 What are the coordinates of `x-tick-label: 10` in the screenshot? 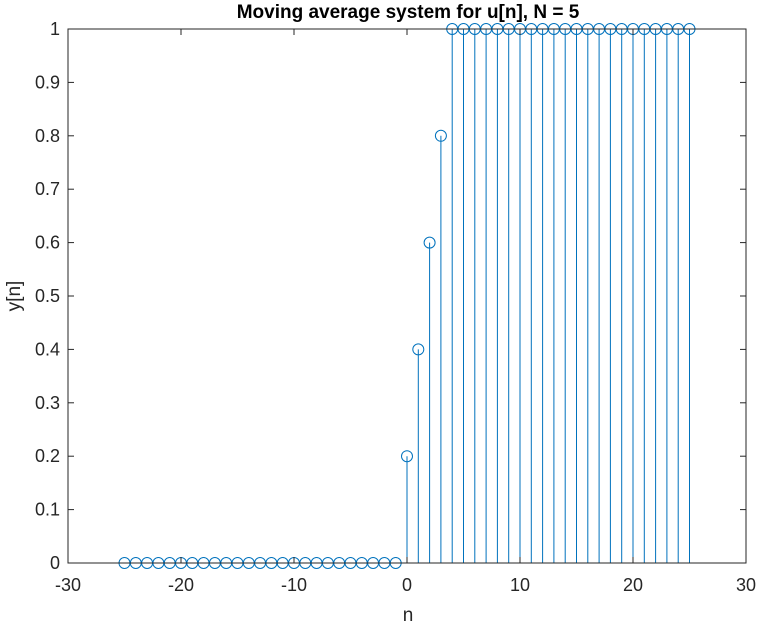 It's located at (520, 585).